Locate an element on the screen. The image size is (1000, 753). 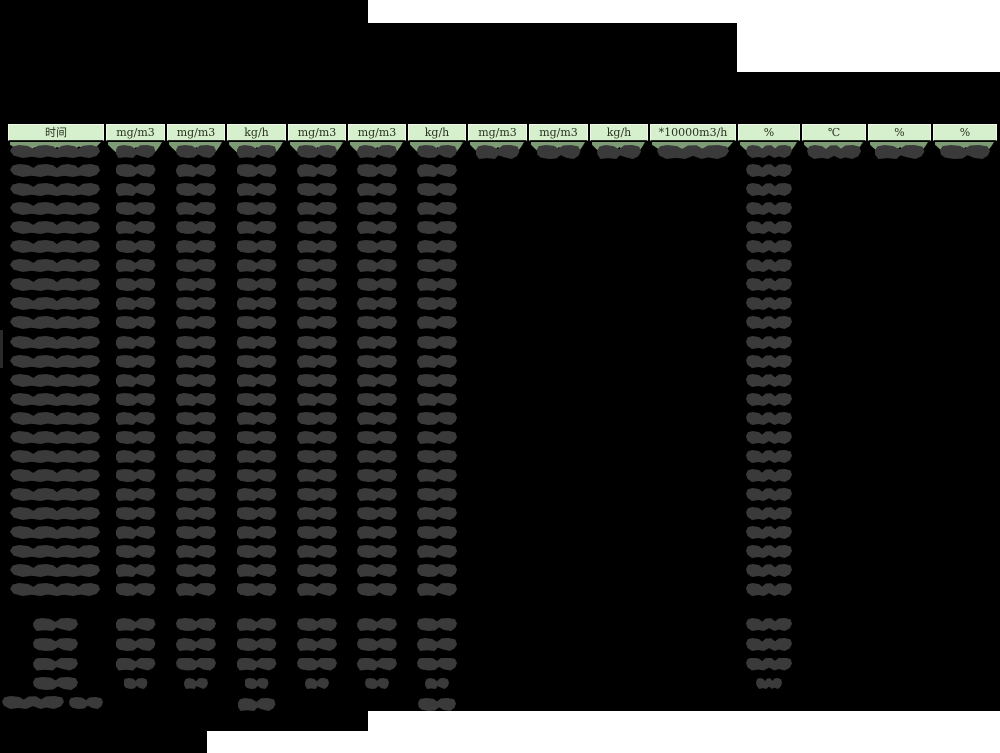
column-header-11: *10000m3/h is located at coordinates (693, 132).